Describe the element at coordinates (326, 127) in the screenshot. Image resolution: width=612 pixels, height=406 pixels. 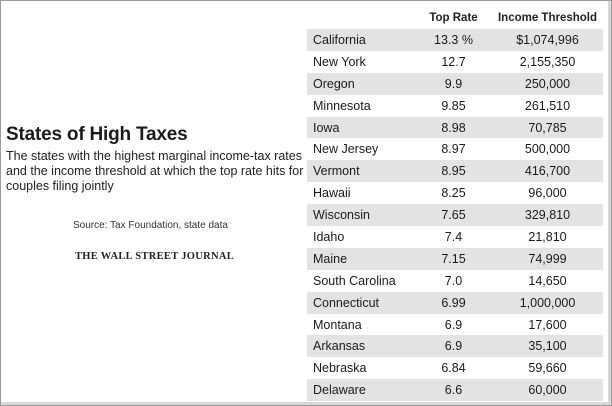
I see `state-cell: Iowa` at that location.